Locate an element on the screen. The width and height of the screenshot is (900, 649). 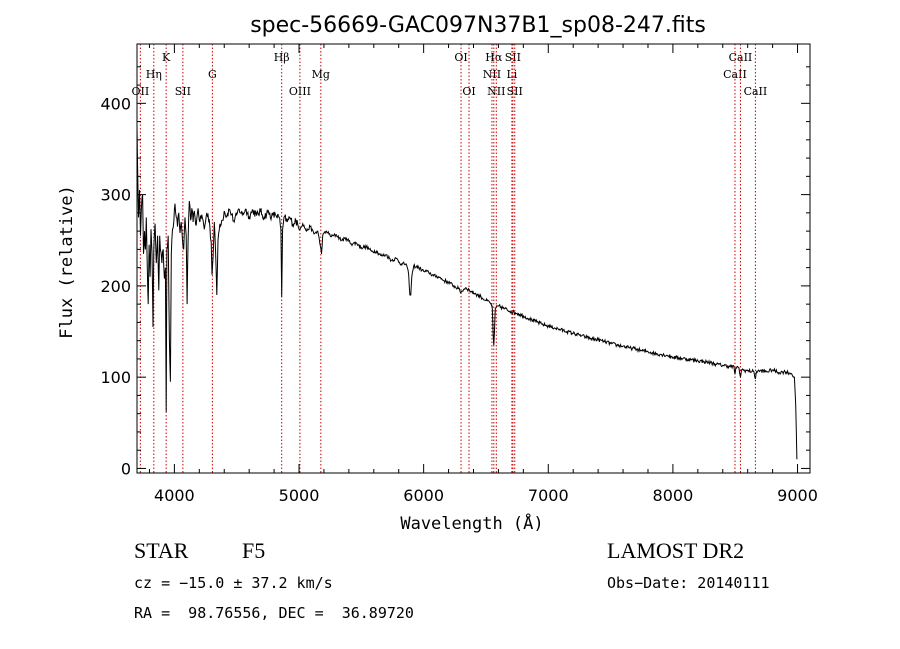
y-tick-label: 0 is located at coordinates (126, 468).